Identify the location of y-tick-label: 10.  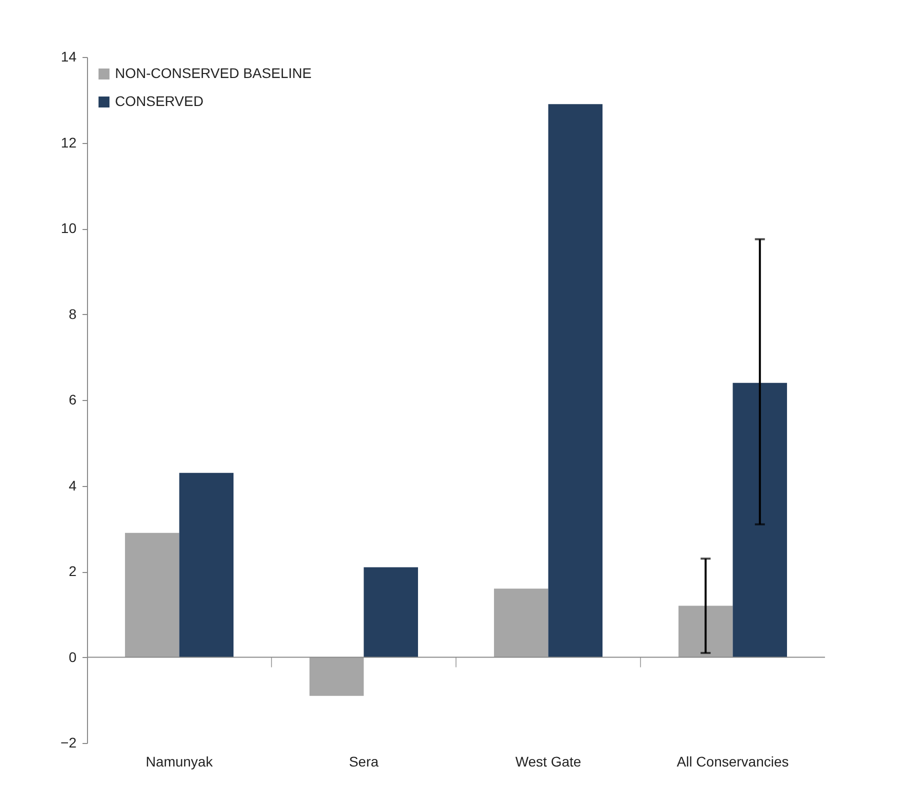
(68, 228).